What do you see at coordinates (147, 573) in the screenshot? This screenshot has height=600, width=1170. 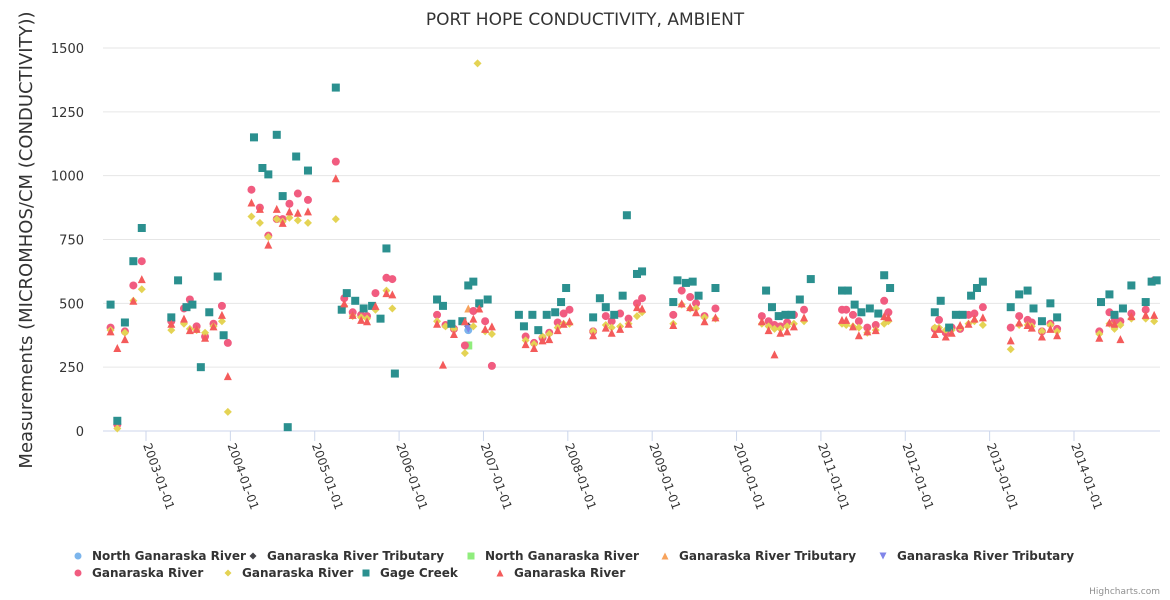 I see `legend-item: Ganaraska River` at bounding box center [147, 573].